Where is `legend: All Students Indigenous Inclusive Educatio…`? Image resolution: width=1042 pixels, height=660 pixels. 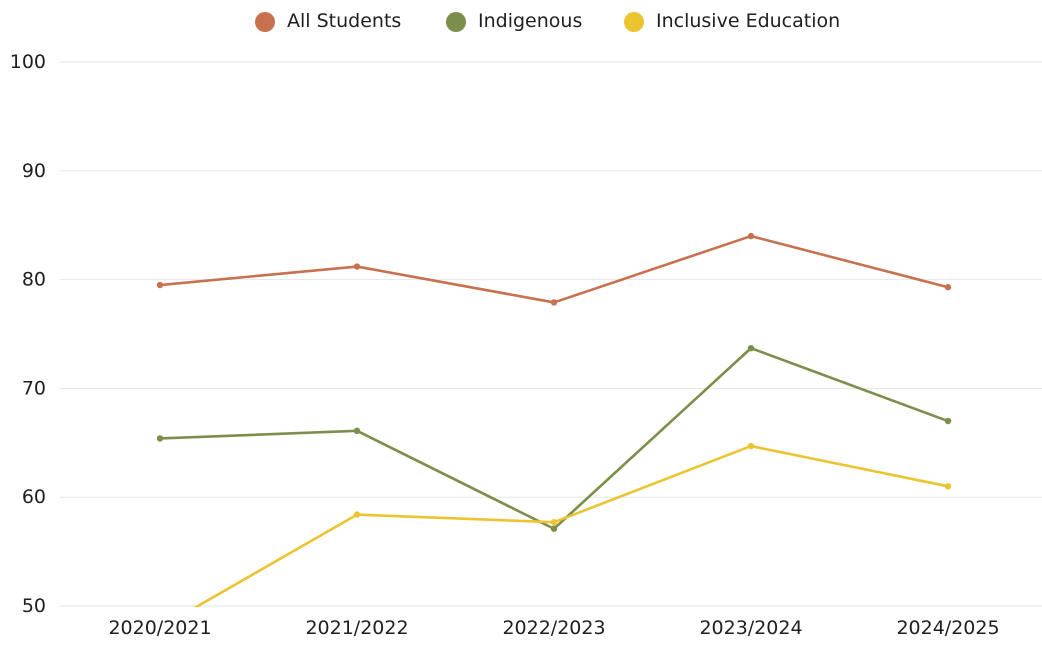
legend: All Students Indigenous Inclusive Educatio… is located at coordinates (547, 21).